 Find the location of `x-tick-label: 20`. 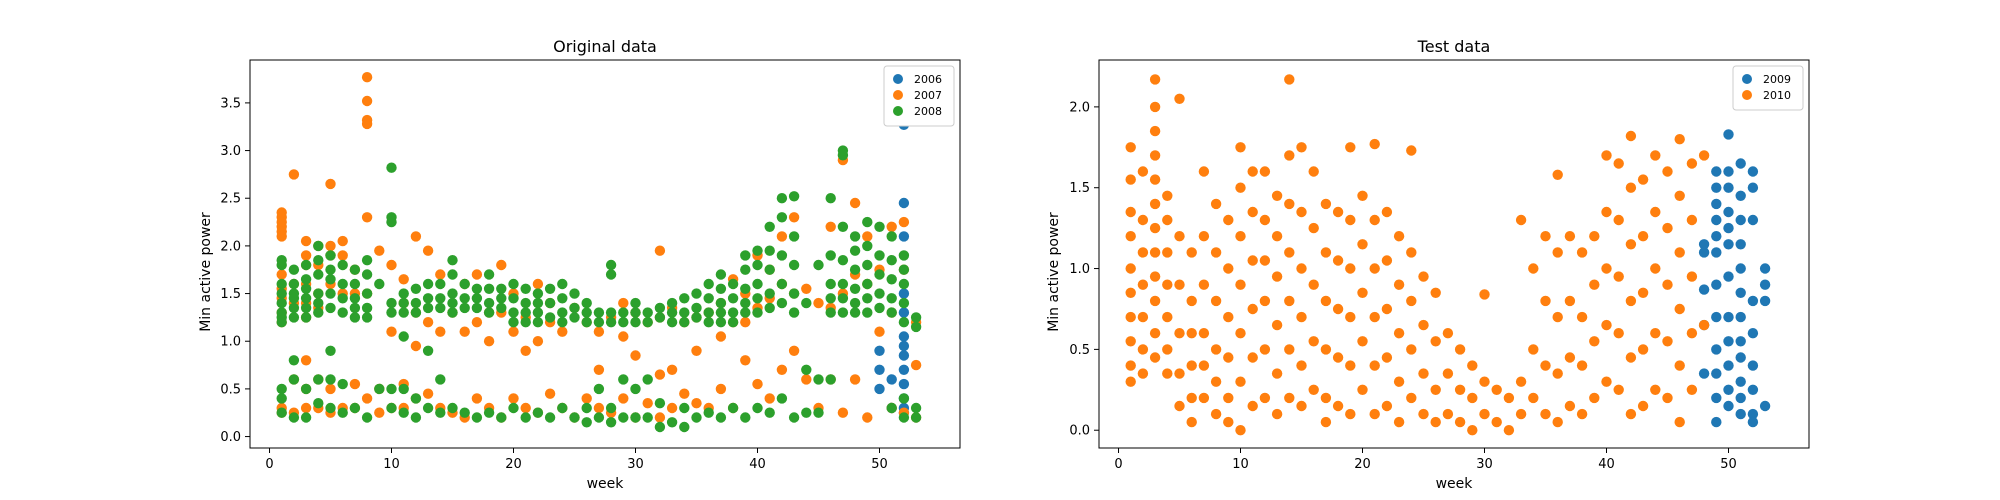

x-tick-label: 20 is located at coordinates (513, 464).